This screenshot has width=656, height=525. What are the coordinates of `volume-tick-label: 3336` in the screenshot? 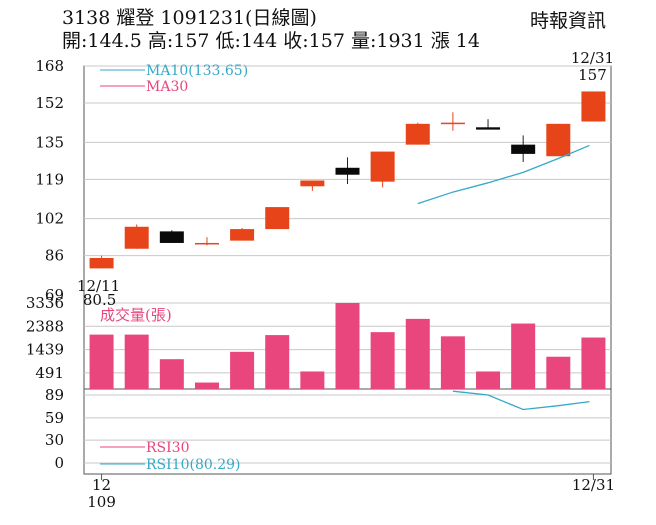 It's located at (45, 303).